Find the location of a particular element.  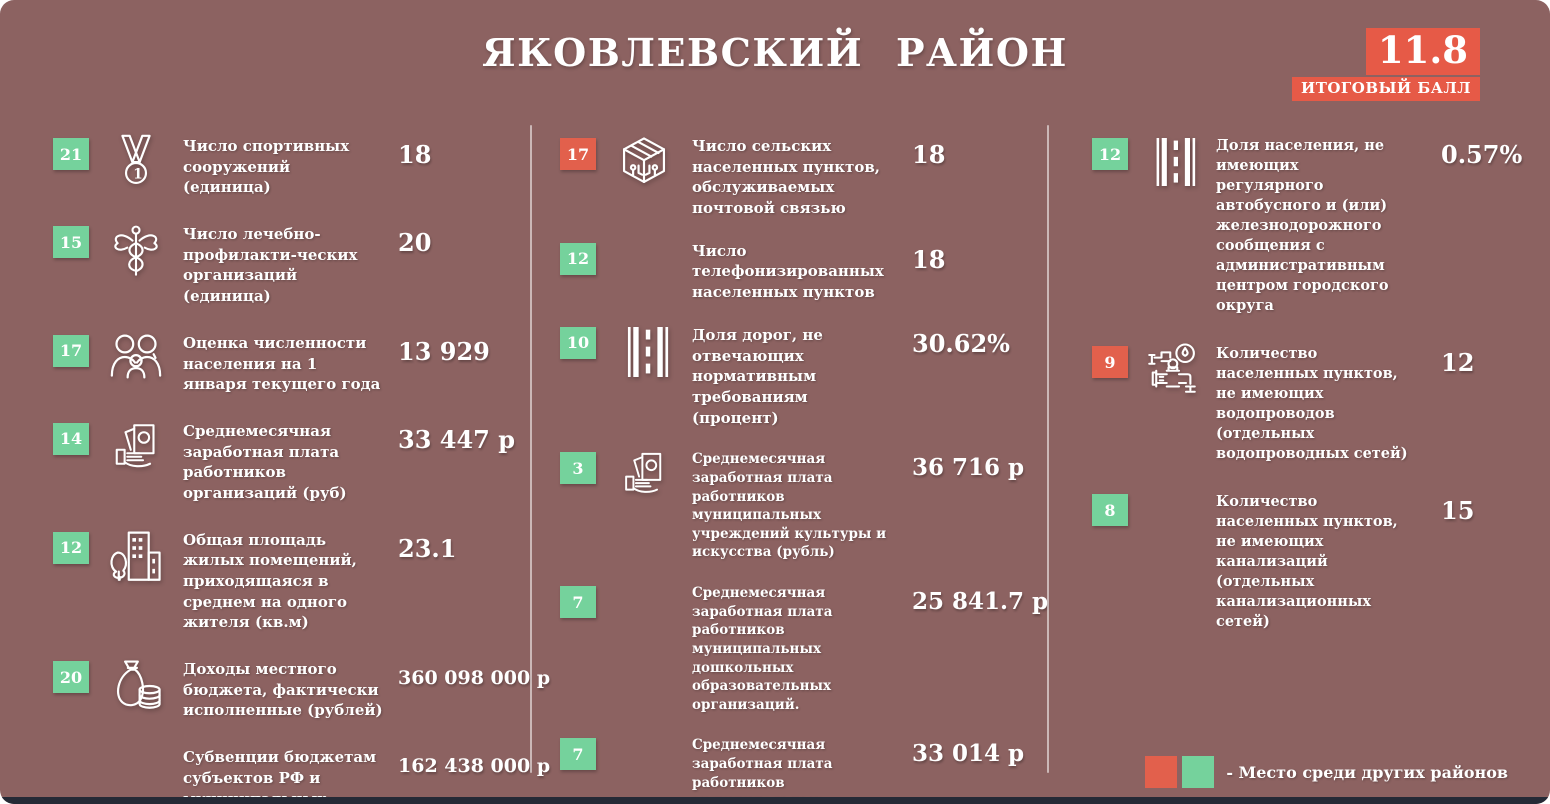

header: ЯКОВЛЕВСКИЙ РАЙОН 11.8 ИТОГОВЫЙ БАЛЛ is located at coordinates (775, 59).